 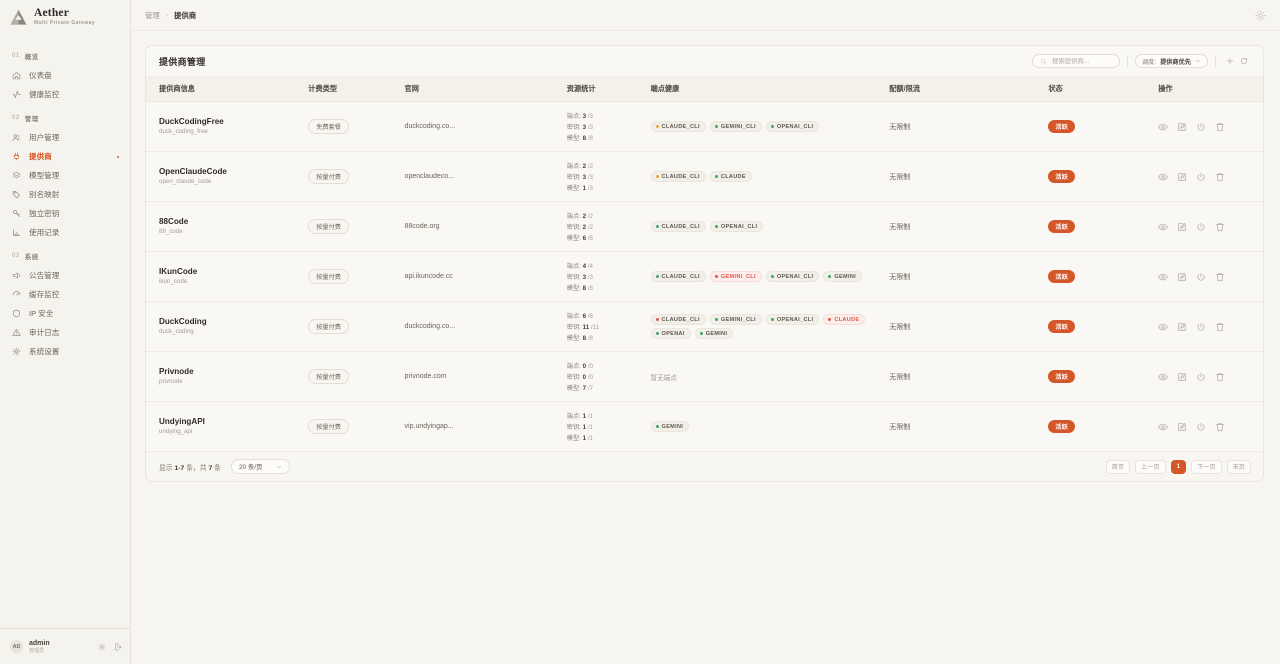 I want to click on sidebar-item-审计日志: 审计日志, so click(x=65, y=332).